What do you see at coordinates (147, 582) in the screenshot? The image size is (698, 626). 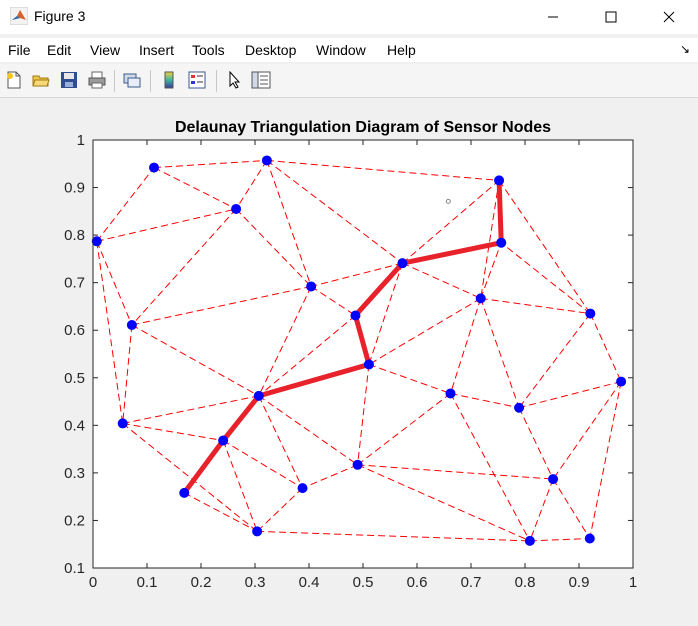 I see `x-tick-label: 0.1` at bounding box center [147, 582].